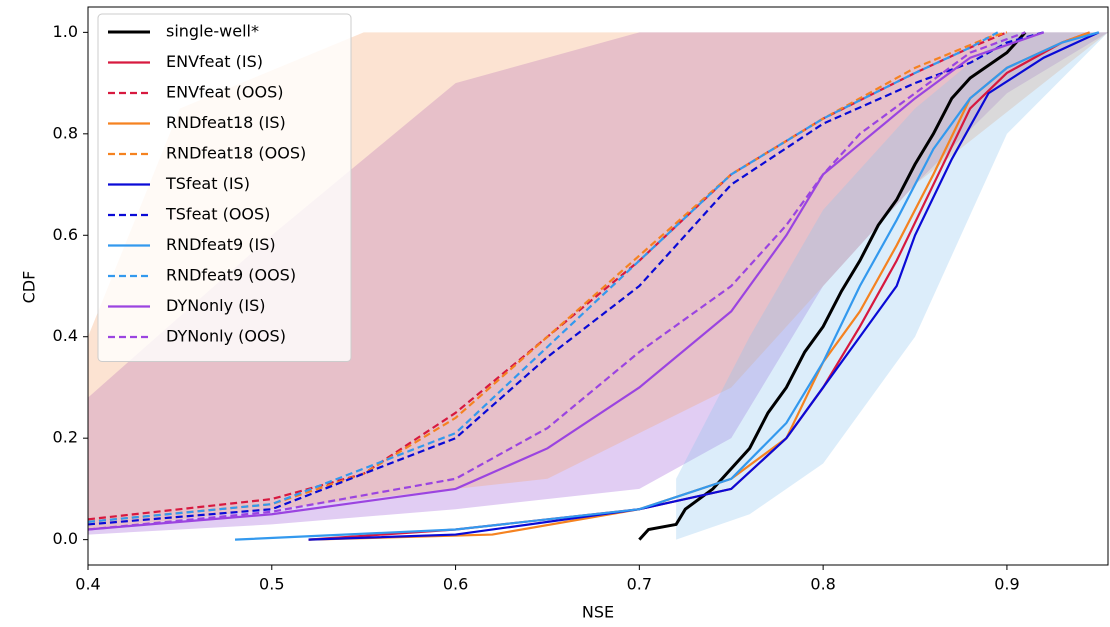 Image resolution: width=1110 pixels, height=627 pixels. What do you see at coordinates (65, 31) in the screenshot?
I see `y-tick-label: 1.0` at bounding box center [65, 31].